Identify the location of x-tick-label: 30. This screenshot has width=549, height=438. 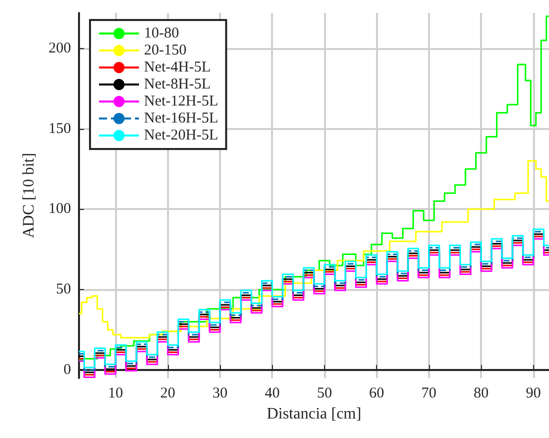
(220, 394).